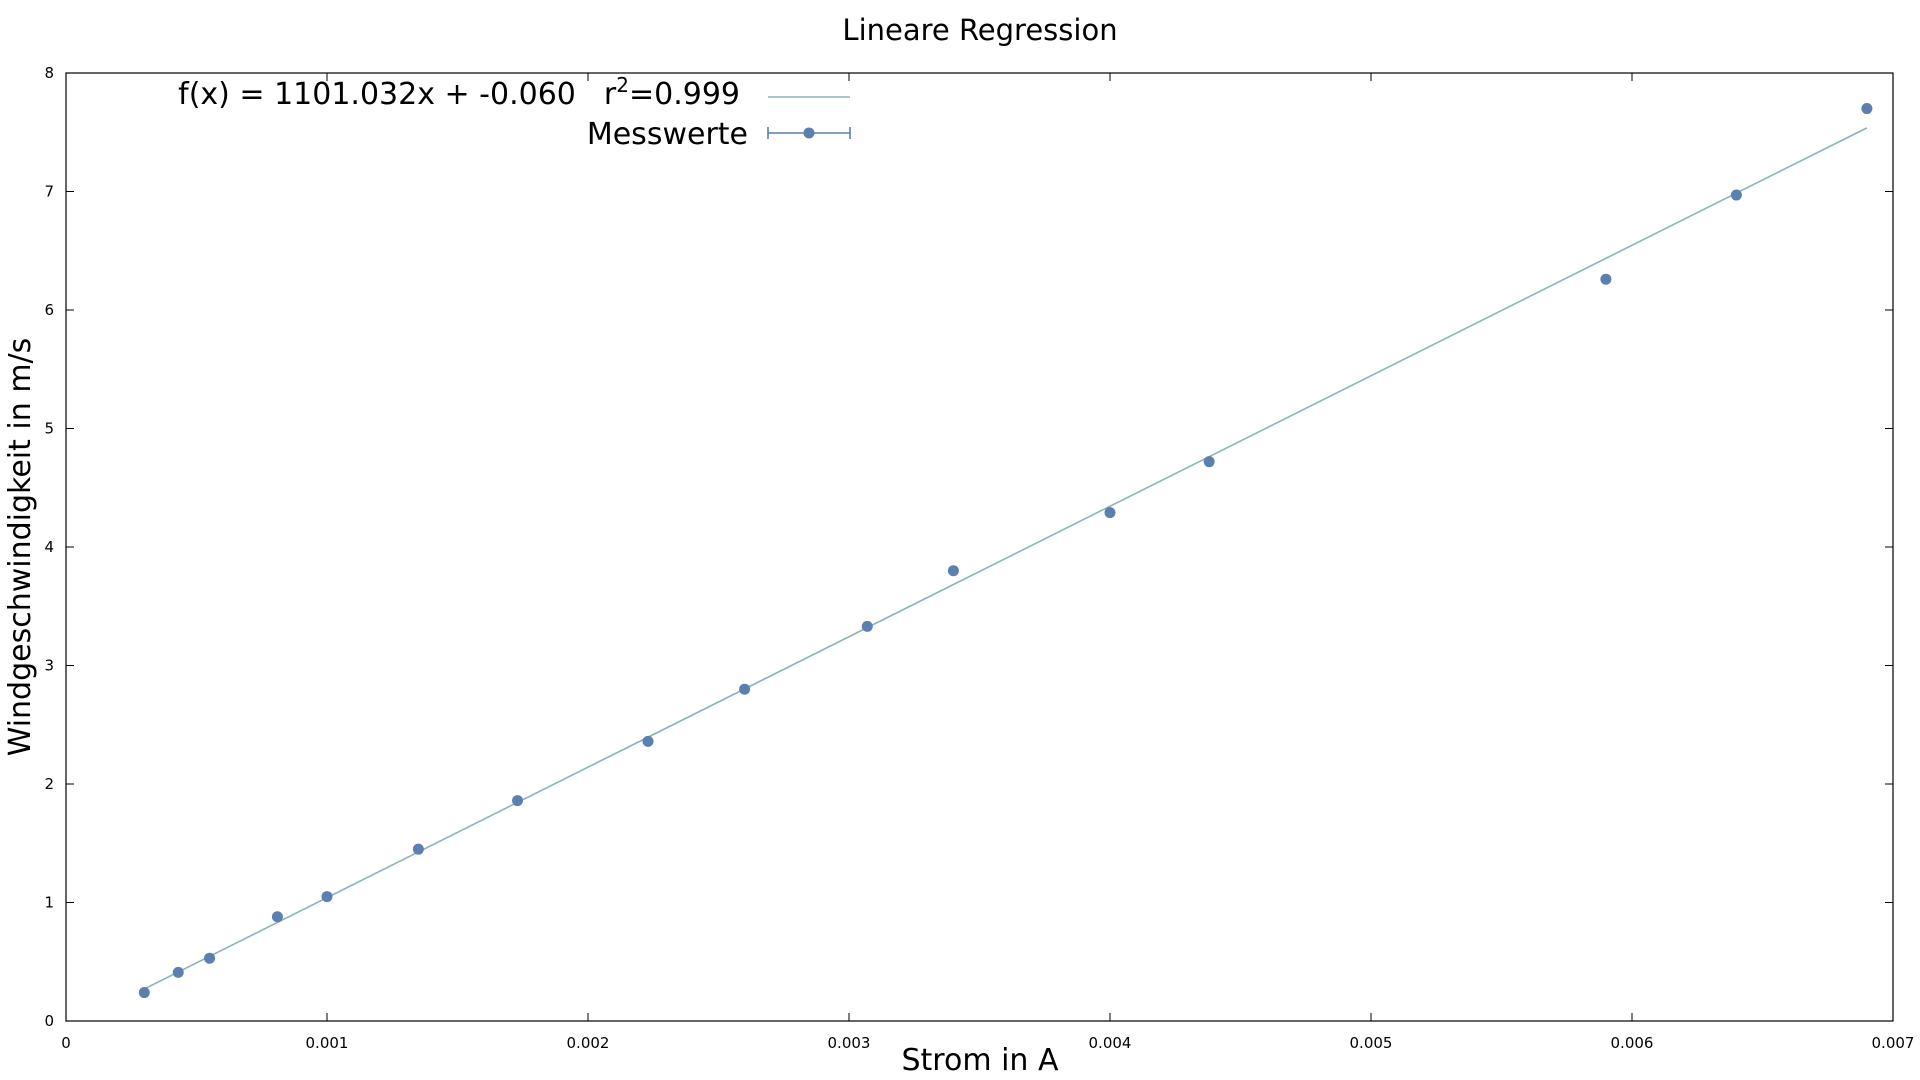 This screenshot has height=1080, width=1920. What do you see at coordinates (49, 192) in the screenshot?
I see `y-tick-label: 7` at bounding box center [49, 192].